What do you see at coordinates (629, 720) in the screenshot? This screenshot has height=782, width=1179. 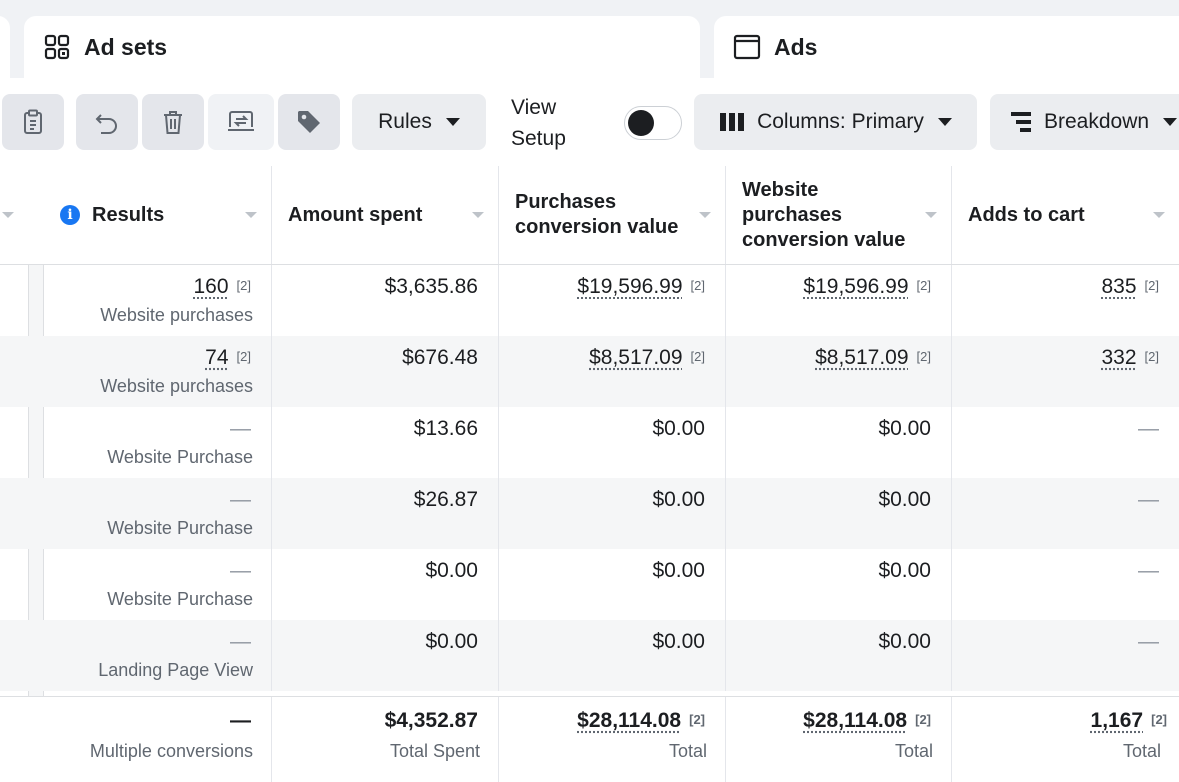 I see `pcv-total-value: $28,114.08` at bounding box center [629, 720].